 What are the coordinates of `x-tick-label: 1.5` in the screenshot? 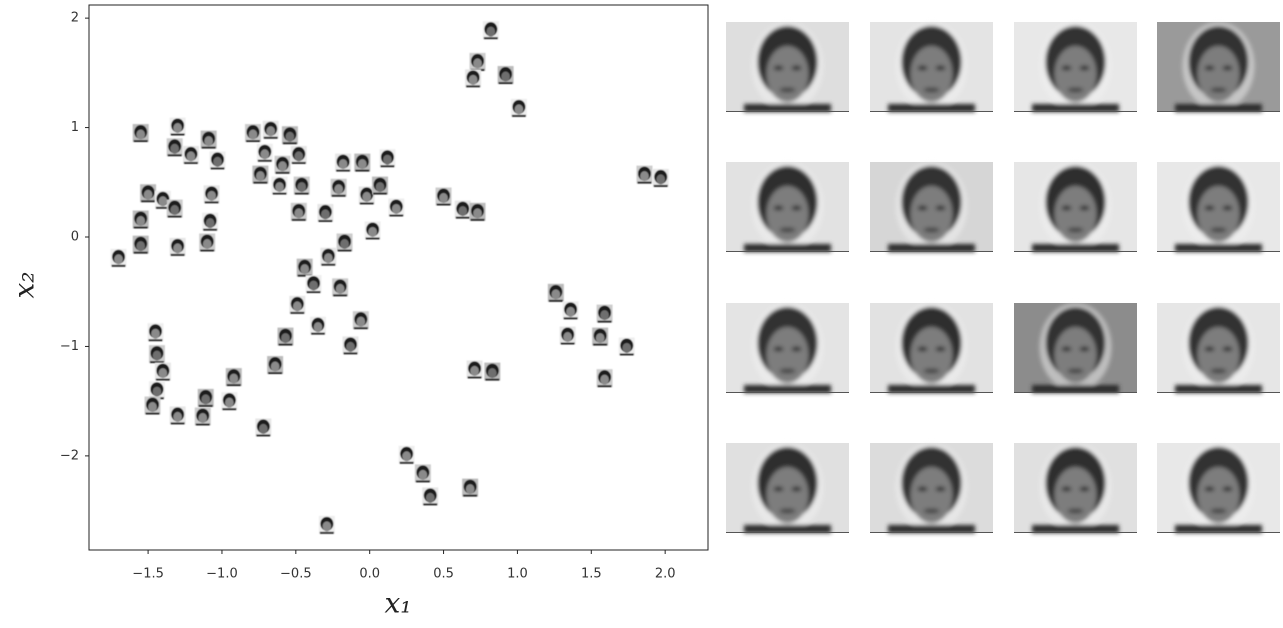 It's located at (591, 574).